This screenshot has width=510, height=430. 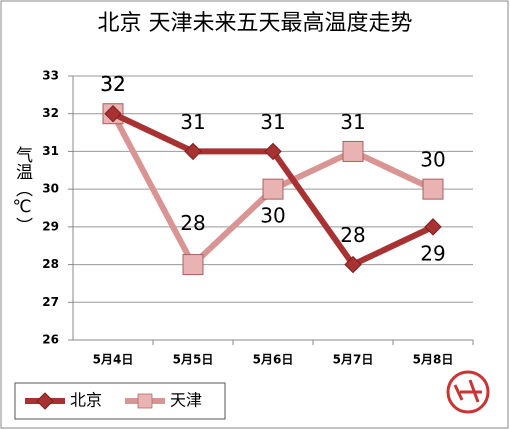 What do you see at coordinates (50, 340) in the screenshot?
I see `y-tick-label: 26` at bounding box center [50, 340].